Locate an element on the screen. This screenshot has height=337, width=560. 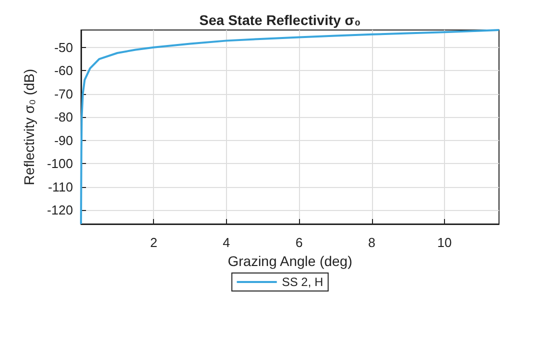
y-tick-label: -70 is located at coordinates (63, 94).